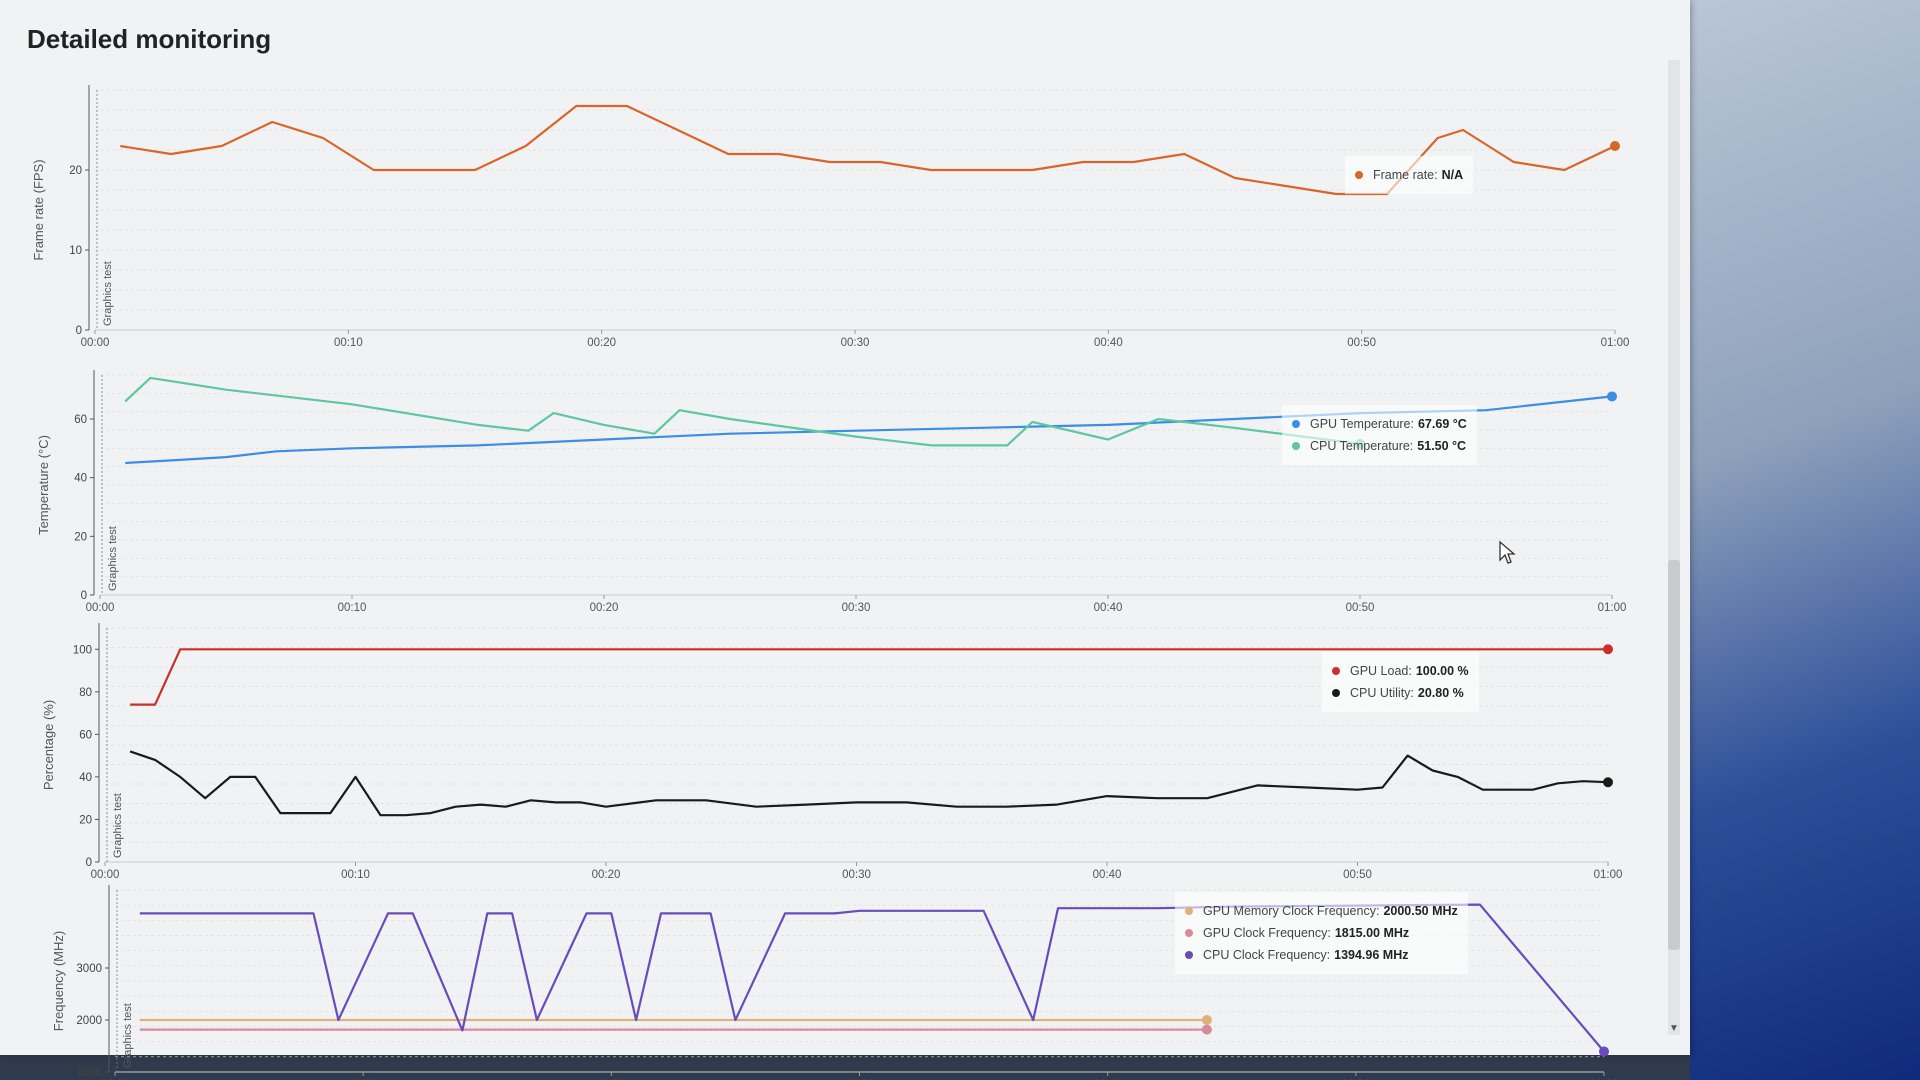 This screenshot has height=1080, width=1920. What do you see at coordinates (1291, 911) in the screenshot?
I see `legend-label: GPU Memory Clock Frequency:` at bounding box center [1291, 911].